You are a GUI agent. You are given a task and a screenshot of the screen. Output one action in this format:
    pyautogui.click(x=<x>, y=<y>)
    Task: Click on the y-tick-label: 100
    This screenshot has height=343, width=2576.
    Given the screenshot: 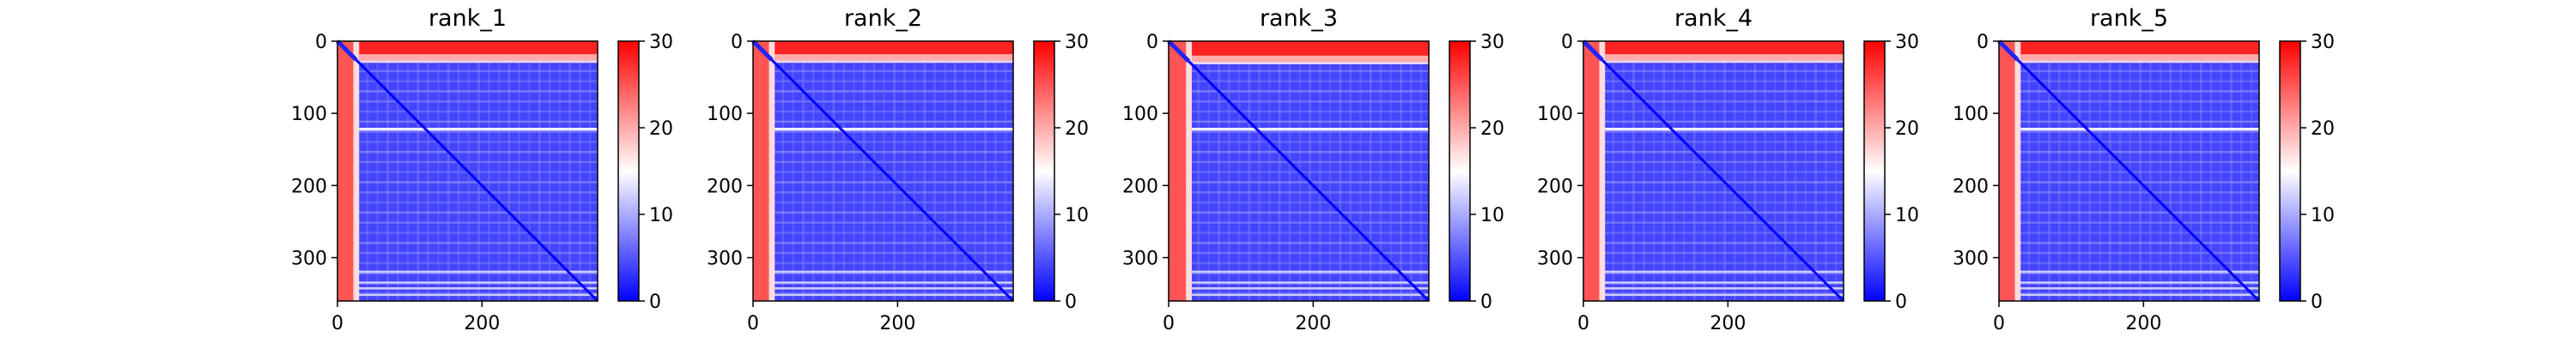 What is the action you would take?
    pyautogui.click(x=1971, y=114)
    